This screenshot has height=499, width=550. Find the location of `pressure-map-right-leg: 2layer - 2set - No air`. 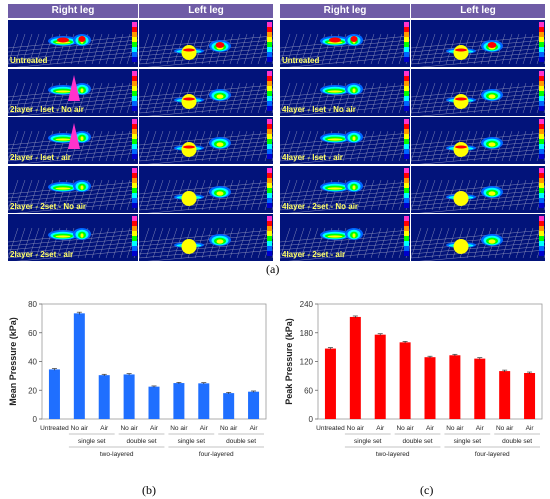

pressure-map-right-leg: 2layer - 2set - No air is located at coordinates (73, 189).